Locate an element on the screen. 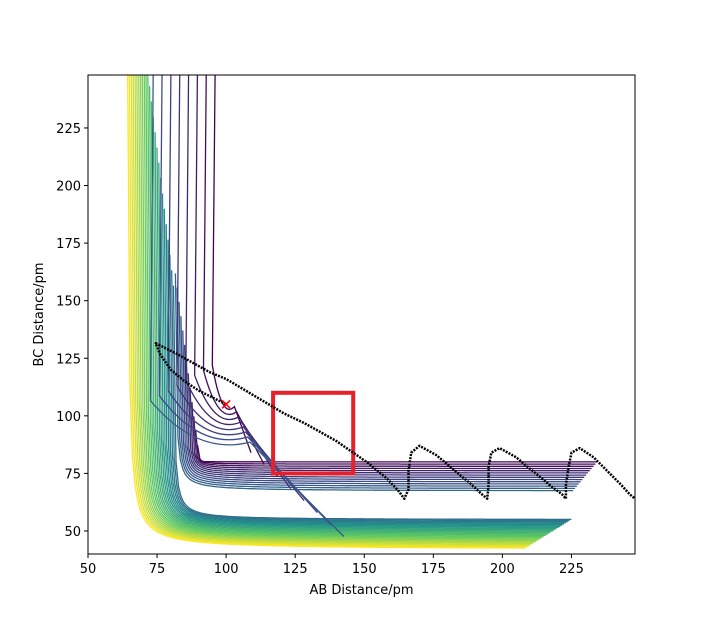  x-axis-label: AB Distance/pm is located at coordinates (361, 590).